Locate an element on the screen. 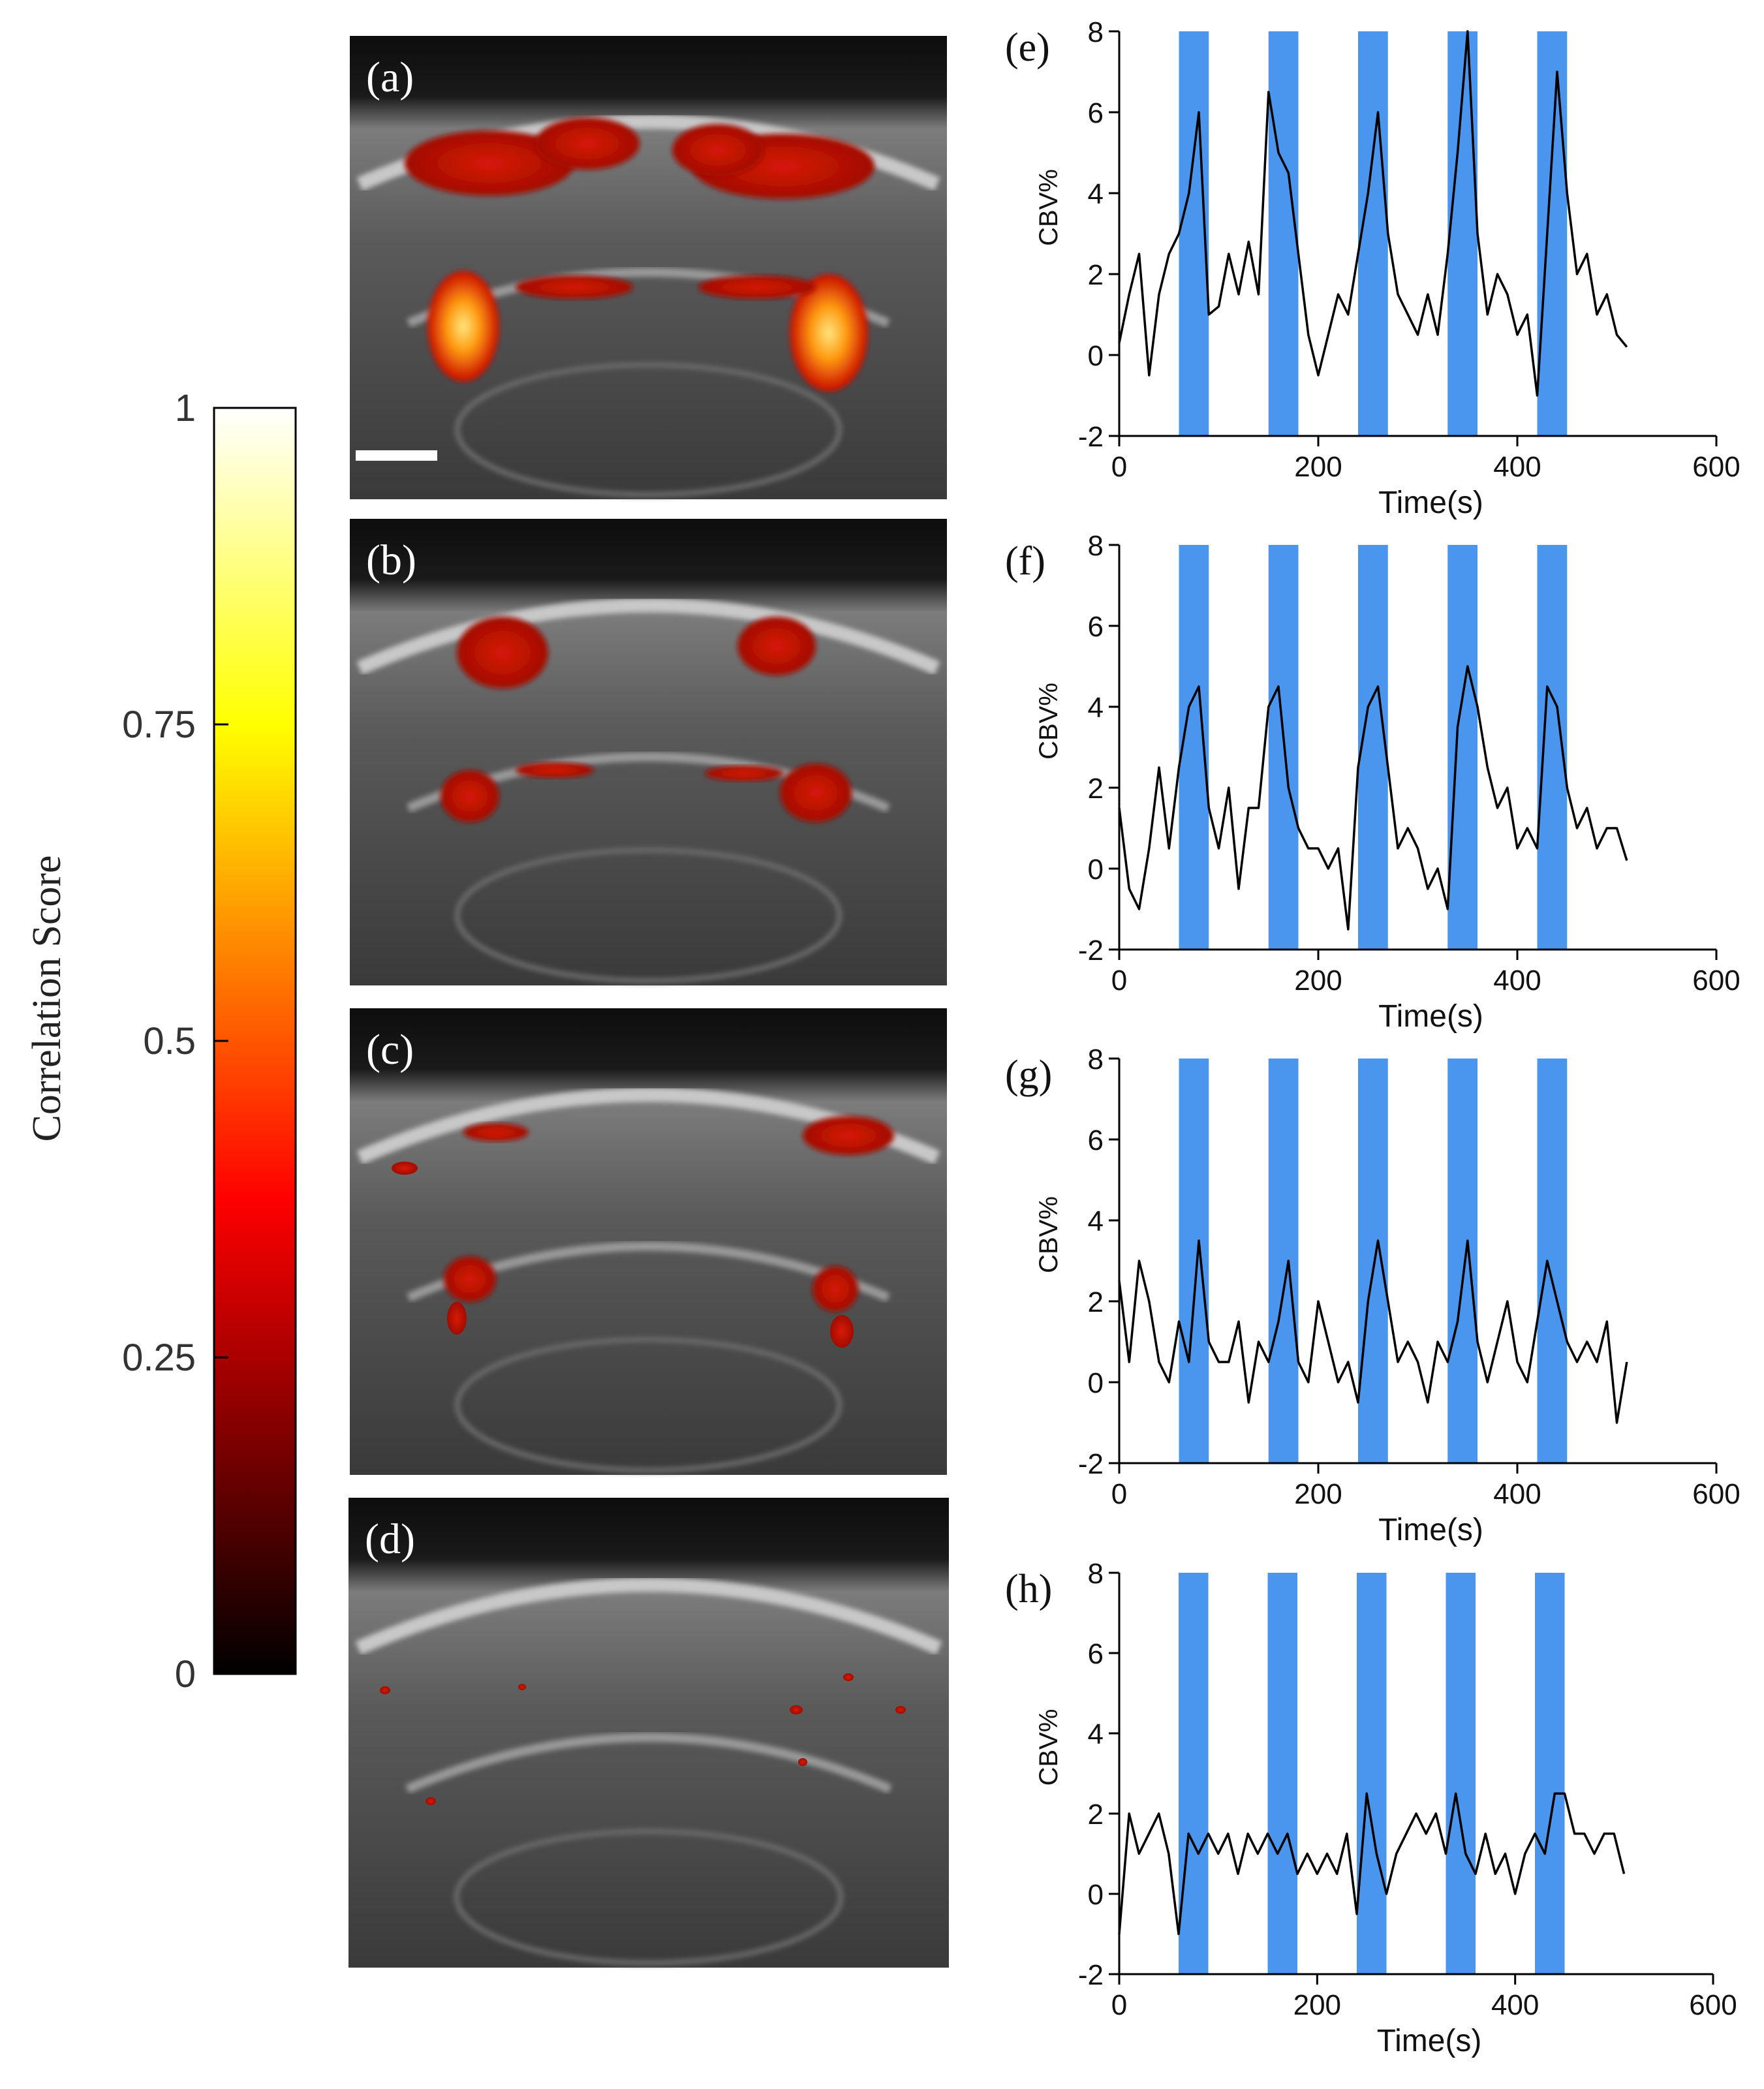 Image resolution: width=1764 pixels, height=2089 pixels. panel-label: (c) is located at coordinates (390, 1050).